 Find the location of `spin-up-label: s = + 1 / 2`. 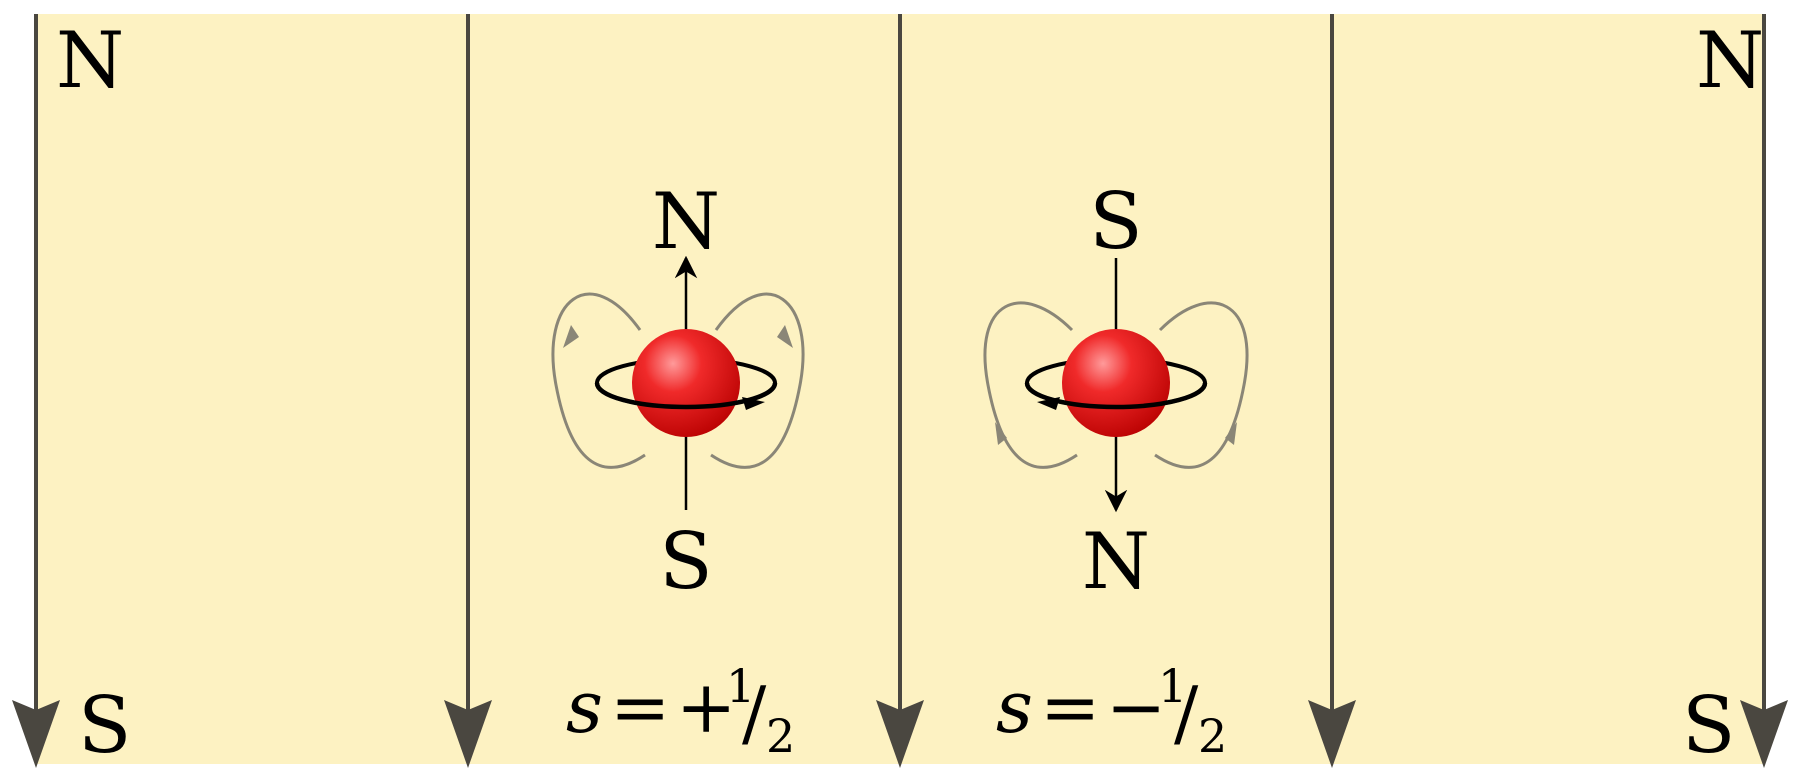

spin-up-label: s = + 1 / 2 is located at coordinates (680, 711).